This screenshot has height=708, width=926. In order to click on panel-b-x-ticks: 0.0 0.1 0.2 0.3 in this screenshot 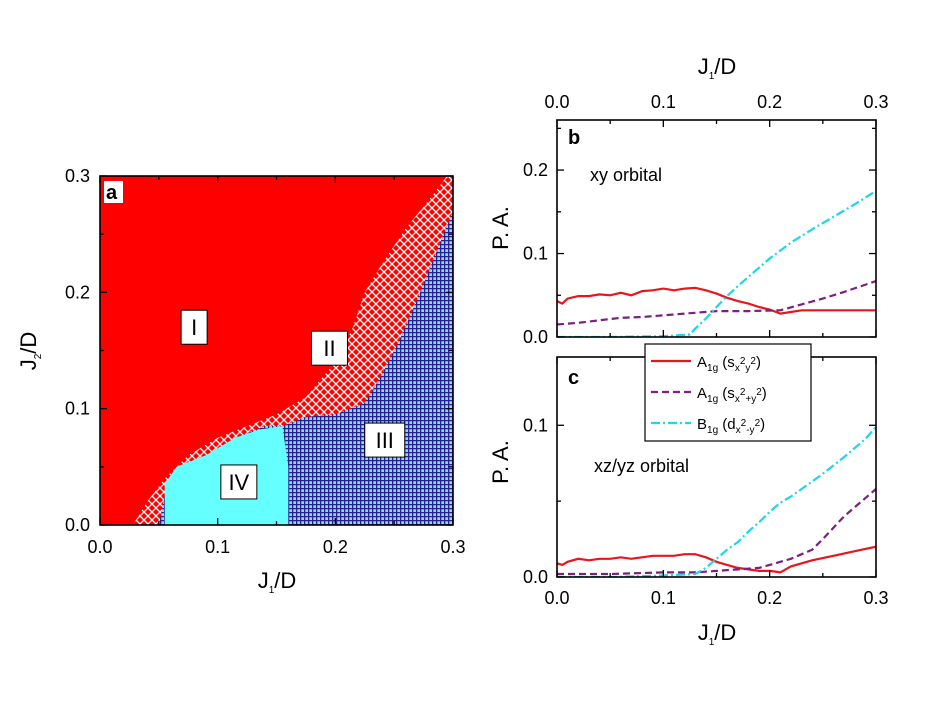, I will do `click(716, 214)`.